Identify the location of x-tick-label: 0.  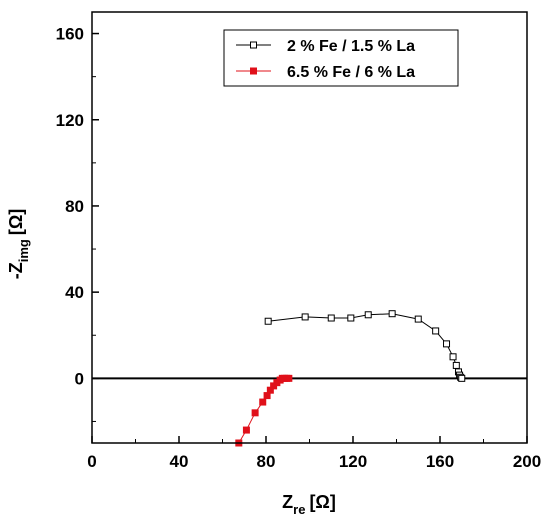
(91, 461).